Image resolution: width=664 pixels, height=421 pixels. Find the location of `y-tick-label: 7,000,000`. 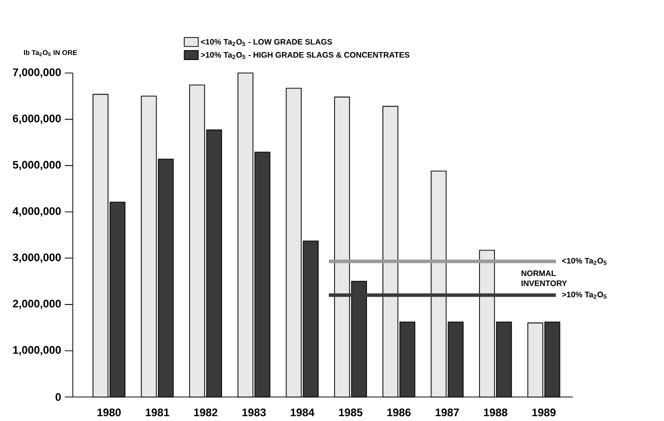

y-tick-label: 7,000,000 is located at coordinates (36, 73).